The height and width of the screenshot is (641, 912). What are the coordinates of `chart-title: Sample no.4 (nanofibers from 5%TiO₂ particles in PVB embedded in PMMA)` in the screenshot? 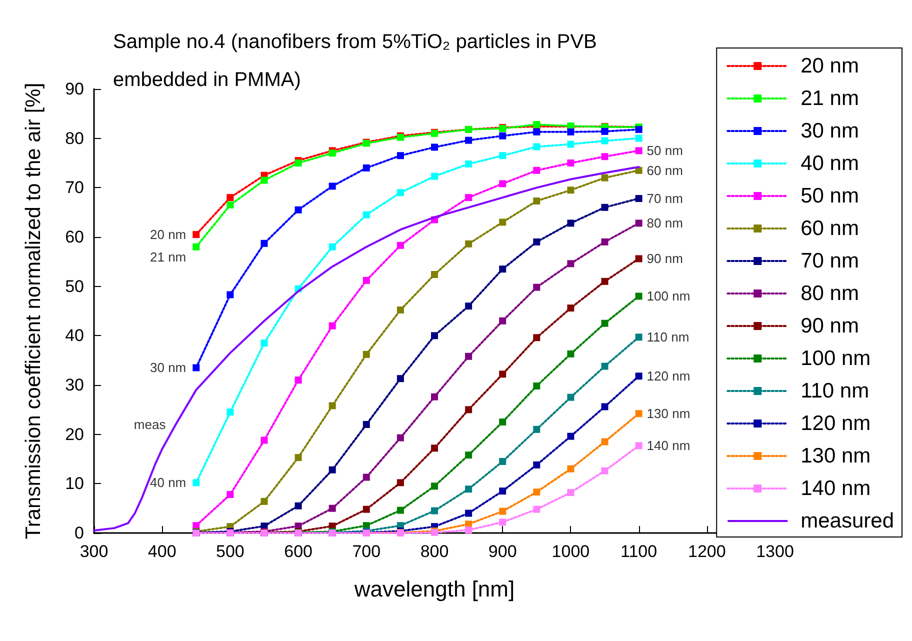 It's located at (357, 61).